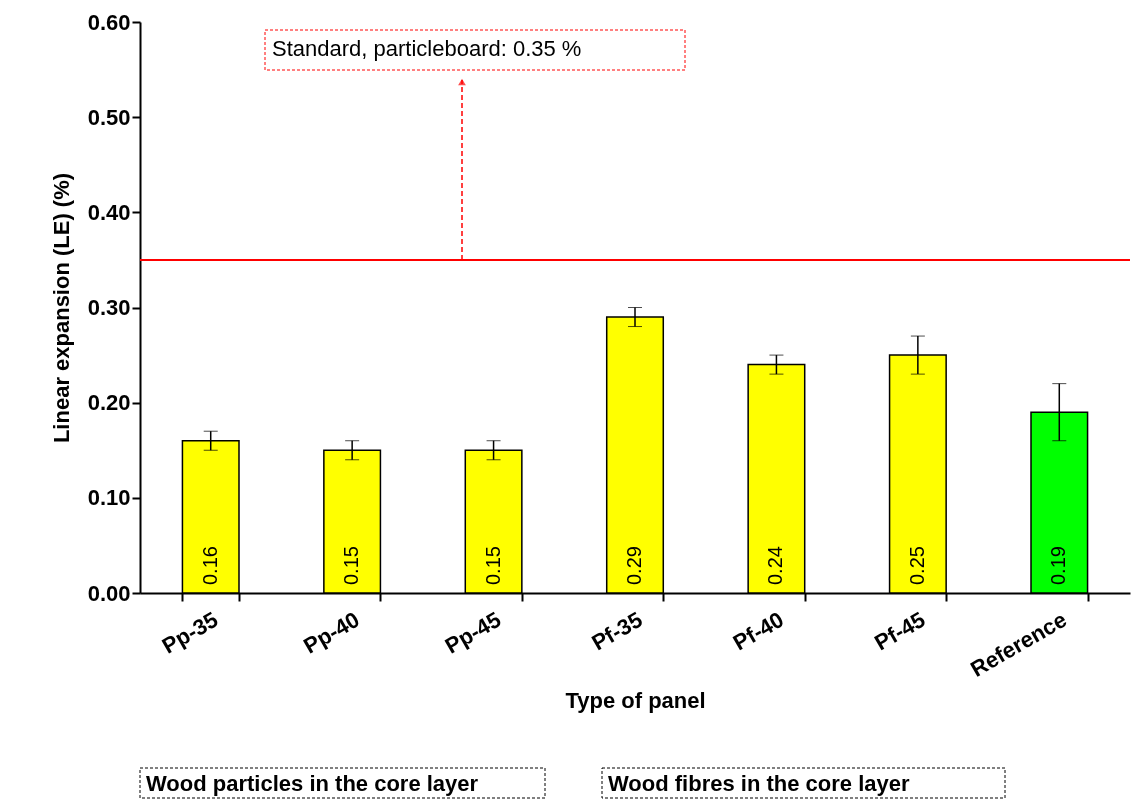 The width and height of the screenshot is (1139, 799). Describe the element at coordinates (1058, 565) in the screenshot. I see `data-label: 0.19` at that location.